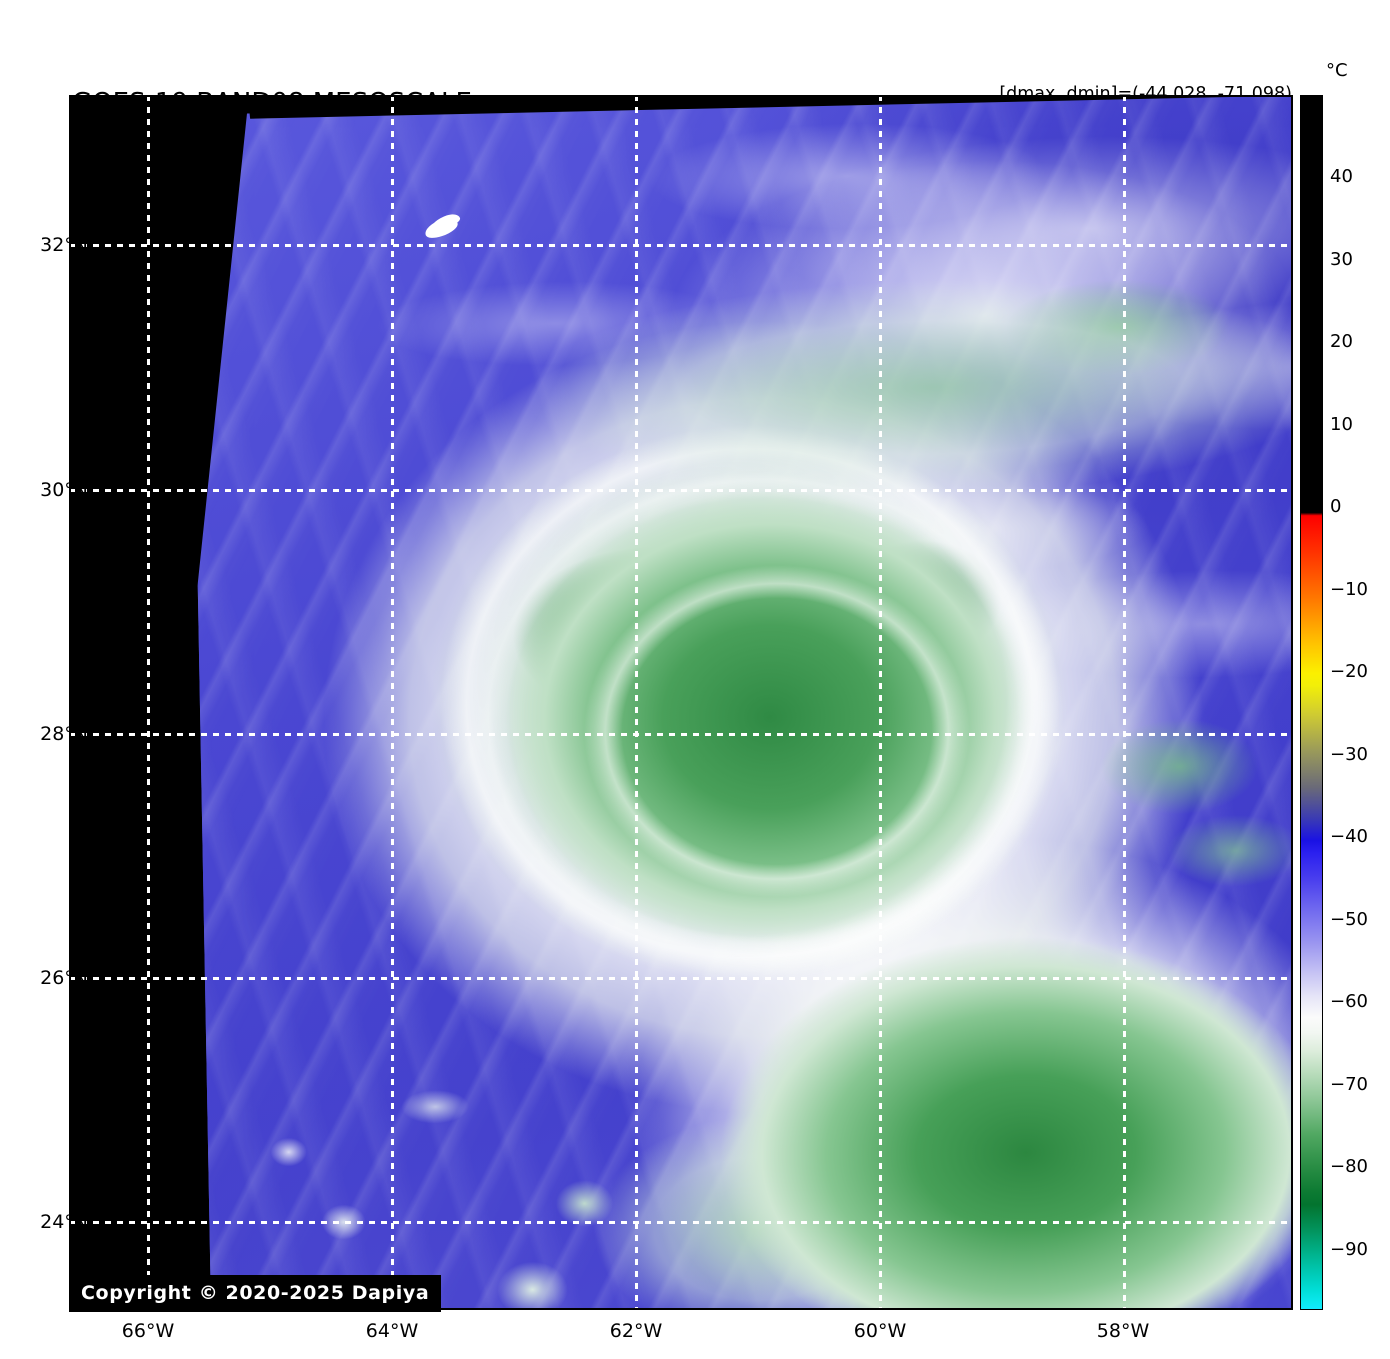 This screenshot has height=1359, width=1390. What do you see at coordinates (880, 1331) in the screenshot?
I see `lon-label-60w: 60°W` at bounding box center [880, 1331].